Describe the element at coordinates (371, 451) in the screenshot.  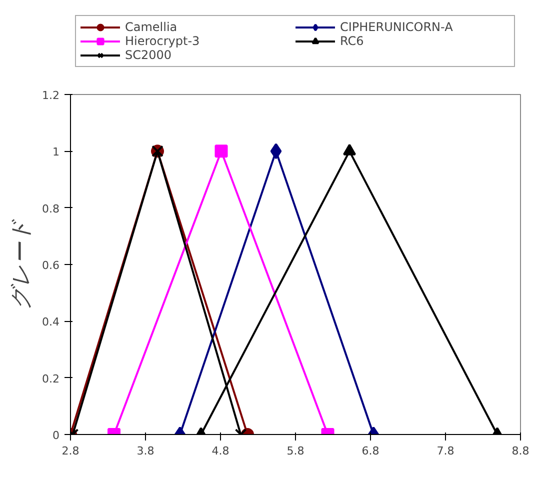
I see `x-tick-label: 6.8` at that location.